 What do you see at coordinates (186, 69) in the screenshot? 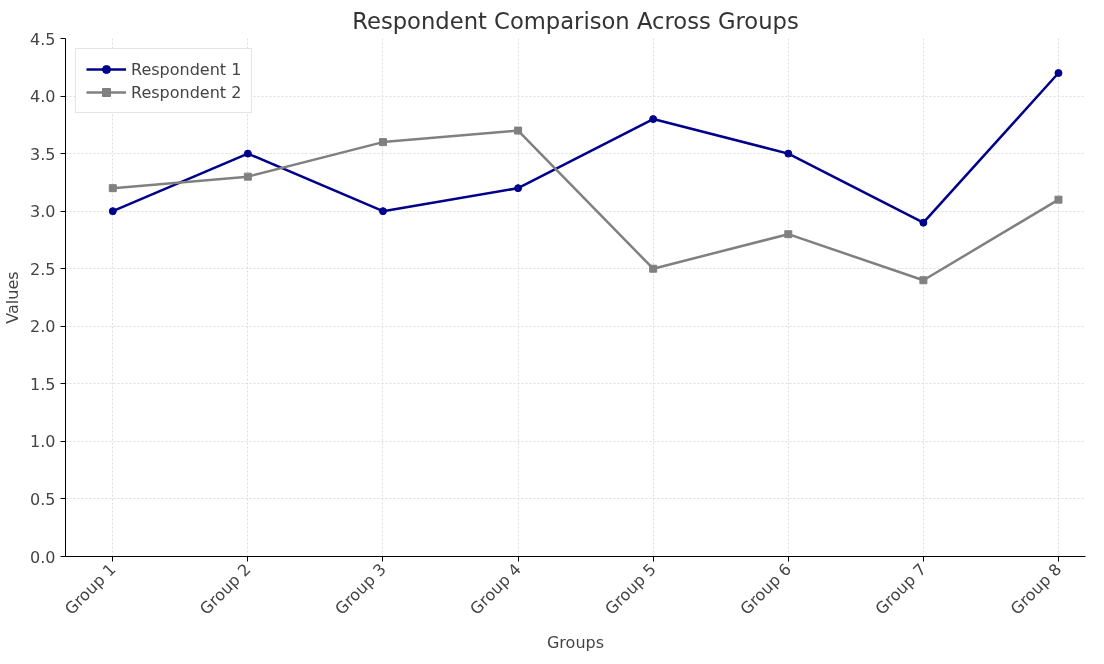
I see `legend-label: Respondent 1` at bounding box center [186, 69].